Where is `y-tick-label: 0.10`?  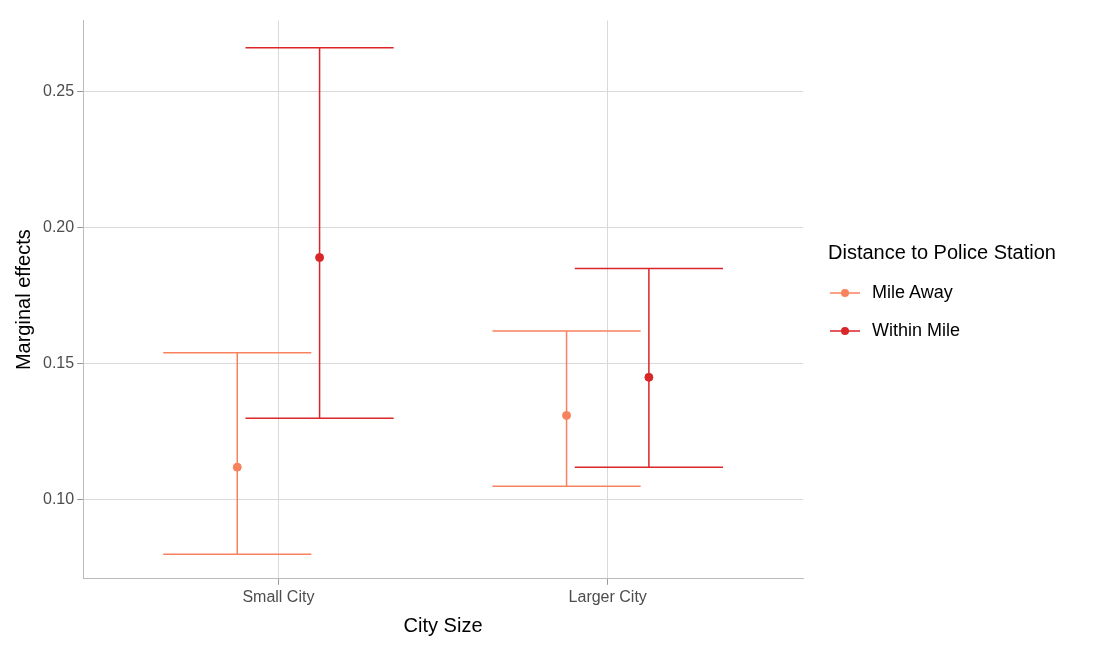 y-tick-label: 0.10 is located at coordinates (59, 499).